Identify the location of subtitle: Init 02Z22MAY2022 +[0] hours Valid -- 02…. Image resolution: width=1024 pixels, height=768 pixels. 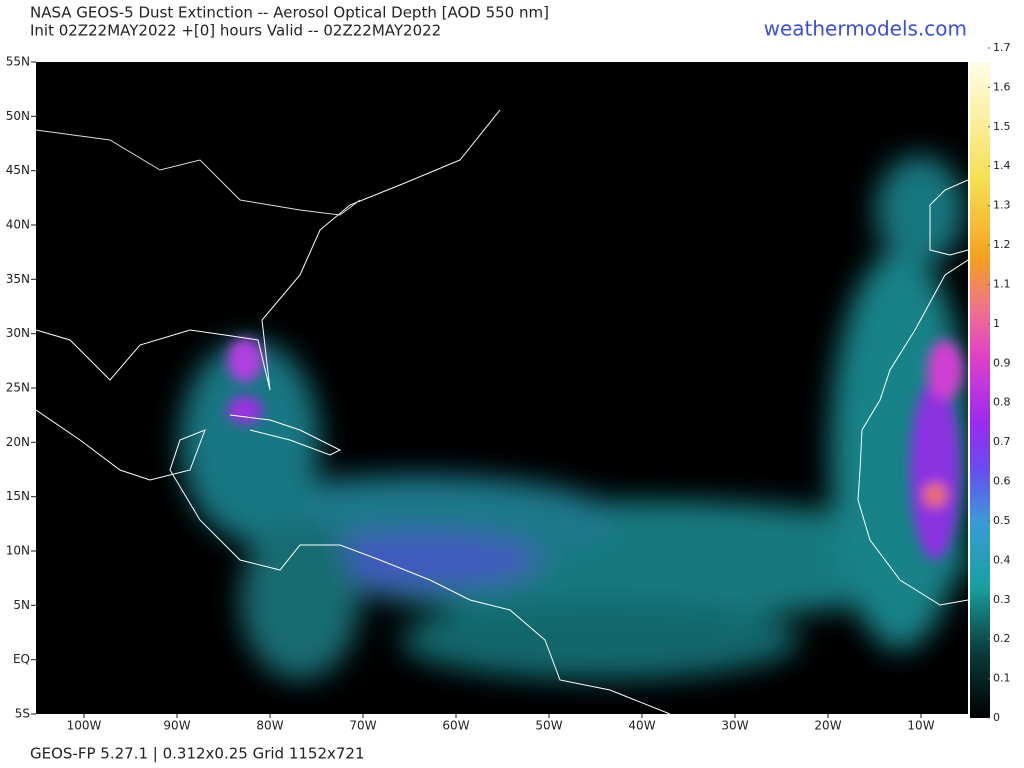
(235, 31).